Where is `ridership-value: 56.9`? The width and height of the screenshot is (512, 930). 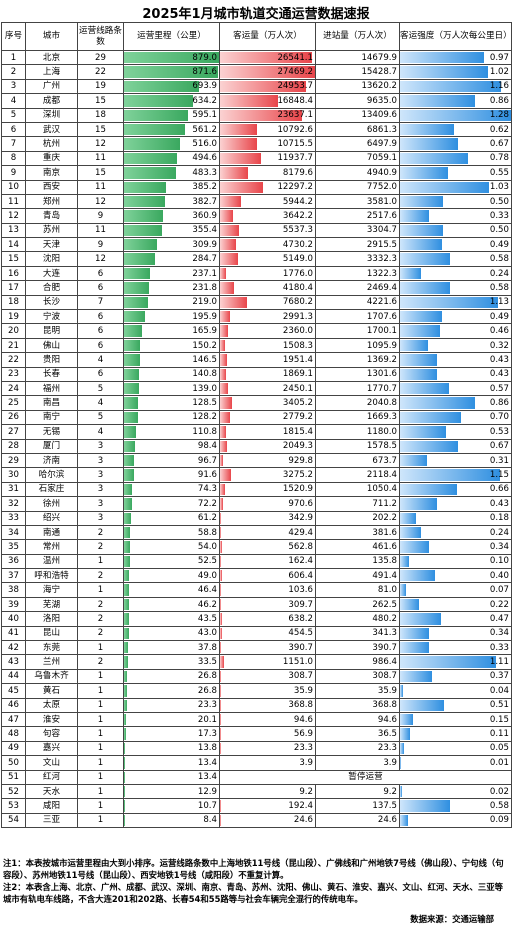
ridership-value: 56.9 is located at coordinates (303, 734).